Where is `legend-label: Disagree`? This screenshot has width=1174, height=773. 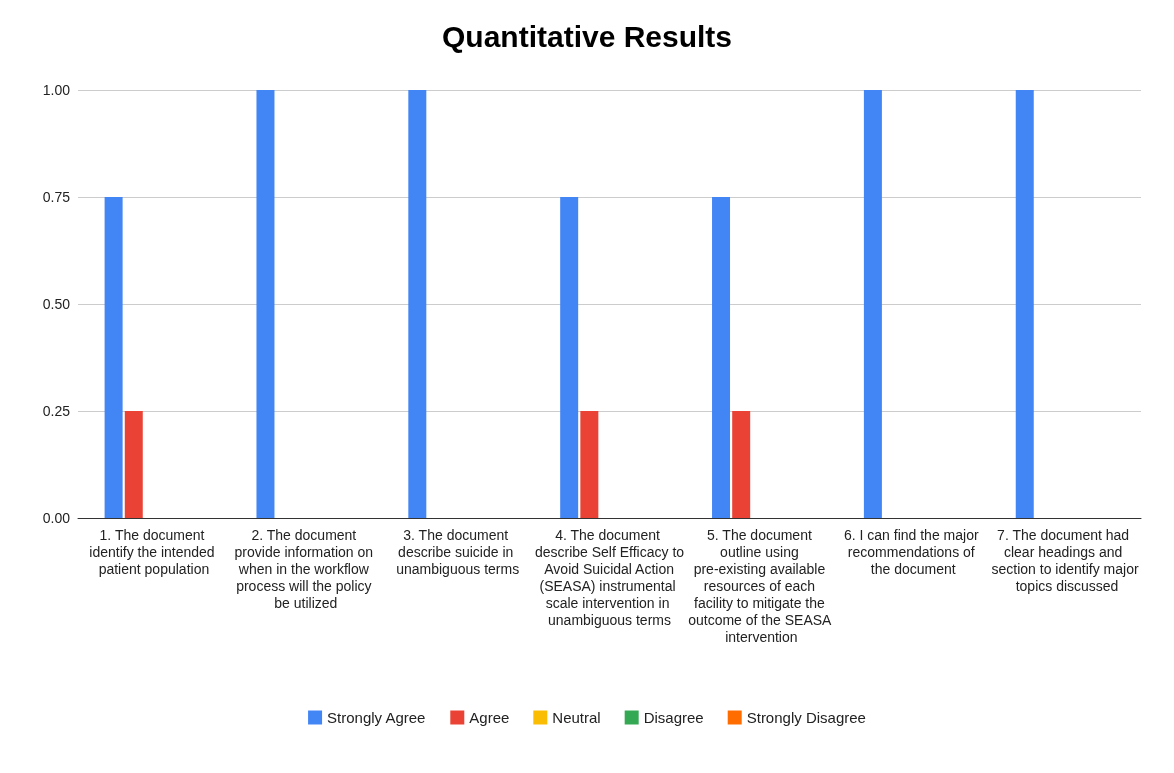
legend-label: Disagree is located at coordinates (673, 717).